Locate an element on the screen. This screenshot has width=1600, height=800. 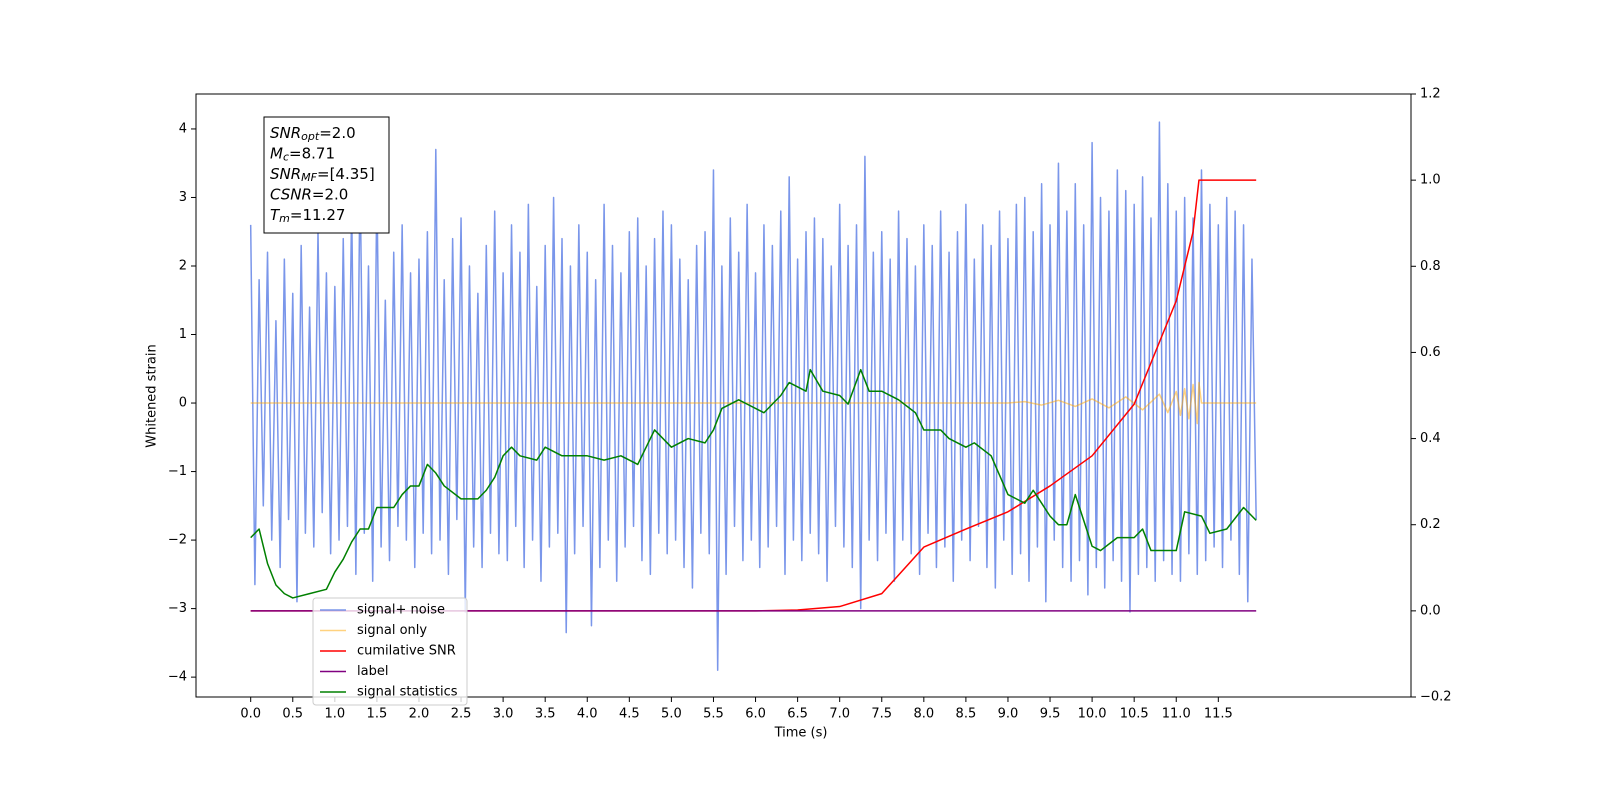
x-tick-label: 10.0 is located at coordinates (1092, 714).